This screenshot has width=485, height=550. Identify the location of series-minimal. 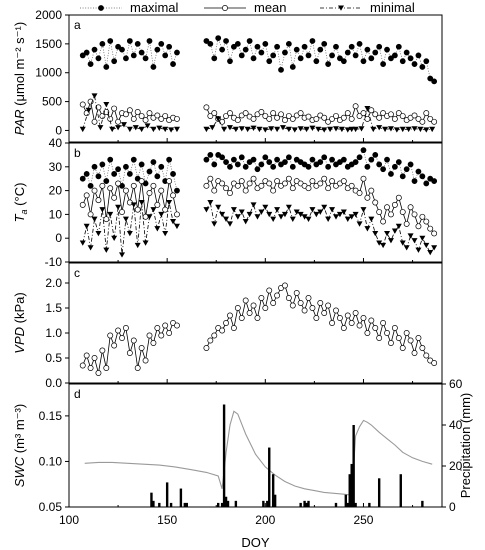
(258, 229).